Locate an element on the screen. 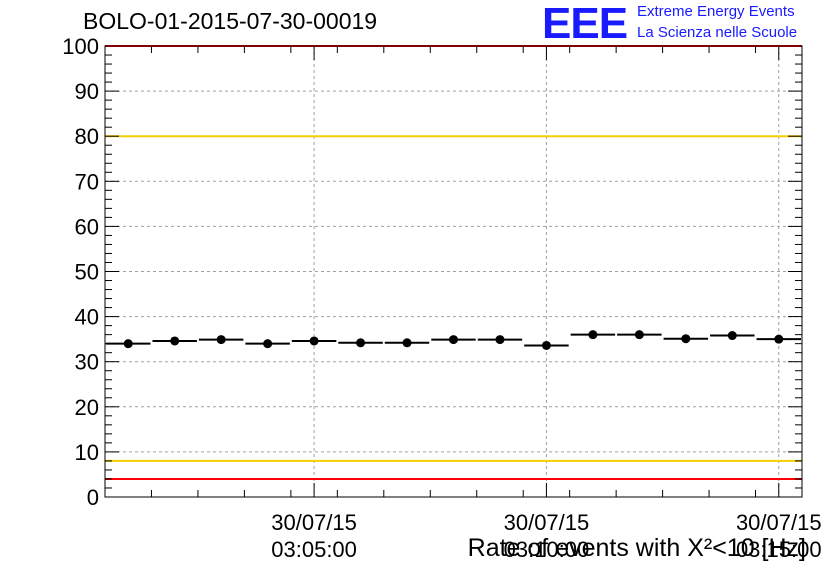  y-tick-label: 50 is located at coordinates (87, 272).